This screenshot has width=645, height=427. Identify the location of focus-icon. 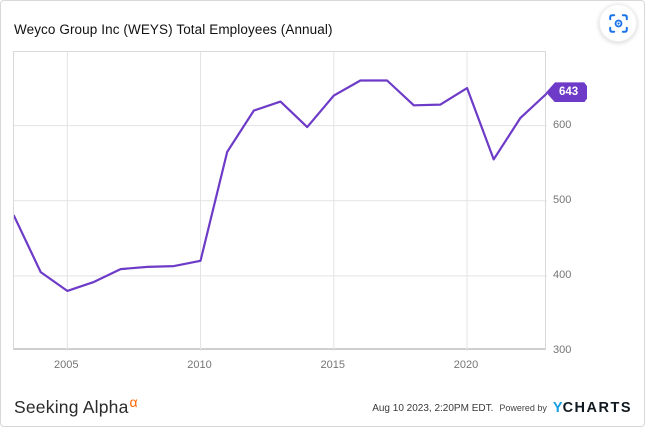
(618, 23).